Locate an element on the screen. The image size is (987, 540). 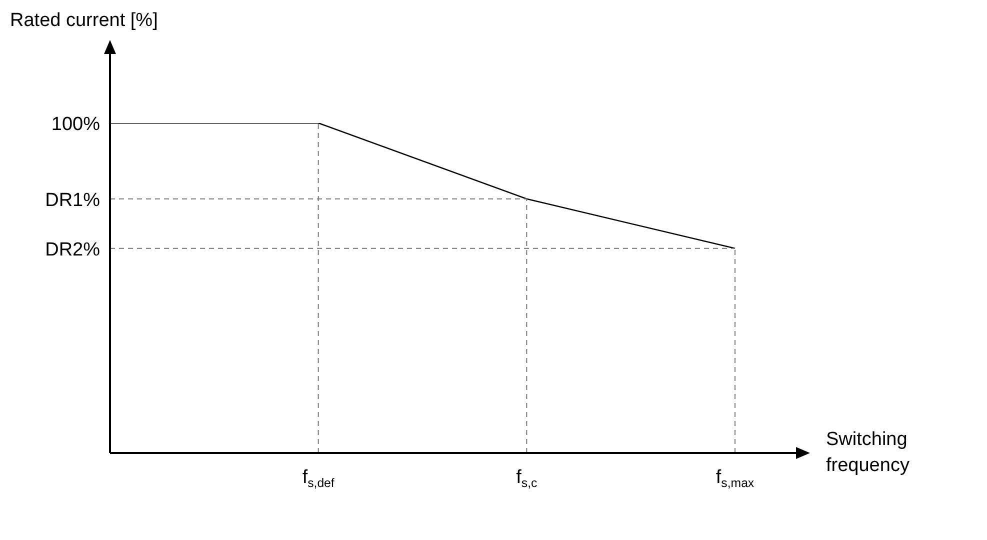
ref-line-label: DR2% is located at coordinates (72, 249).